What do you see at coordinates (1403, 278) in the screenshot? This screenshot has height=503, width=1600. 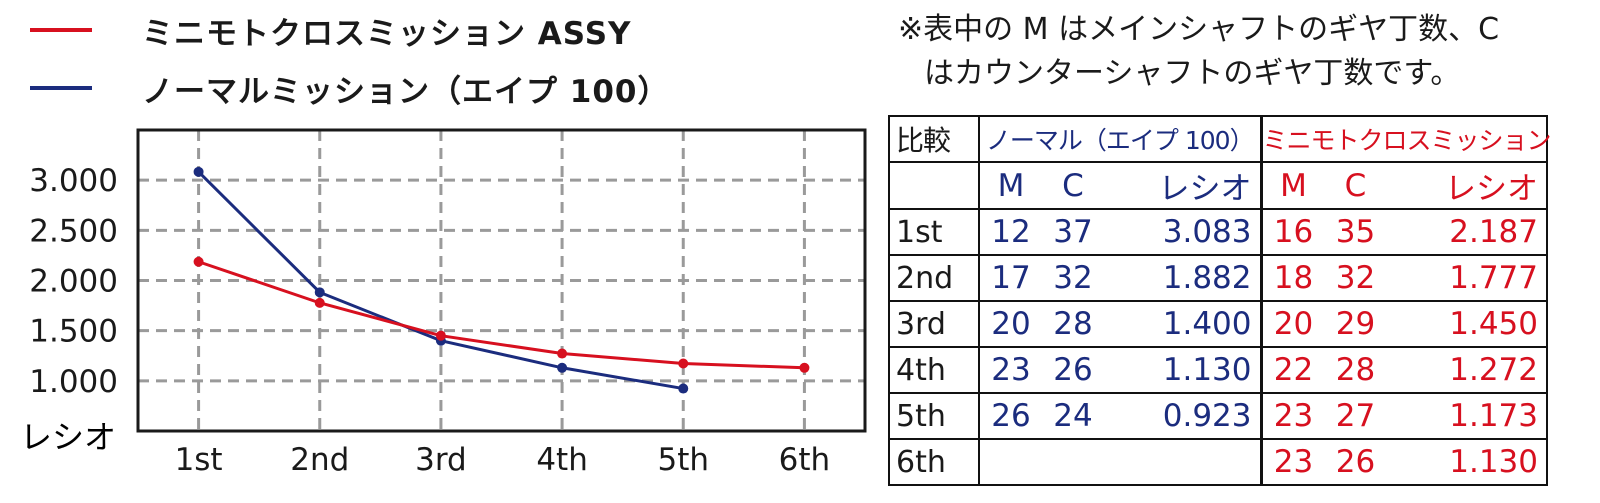 I see `cross-cell: 18 32 1.777` at bounding box center [1403, 278].